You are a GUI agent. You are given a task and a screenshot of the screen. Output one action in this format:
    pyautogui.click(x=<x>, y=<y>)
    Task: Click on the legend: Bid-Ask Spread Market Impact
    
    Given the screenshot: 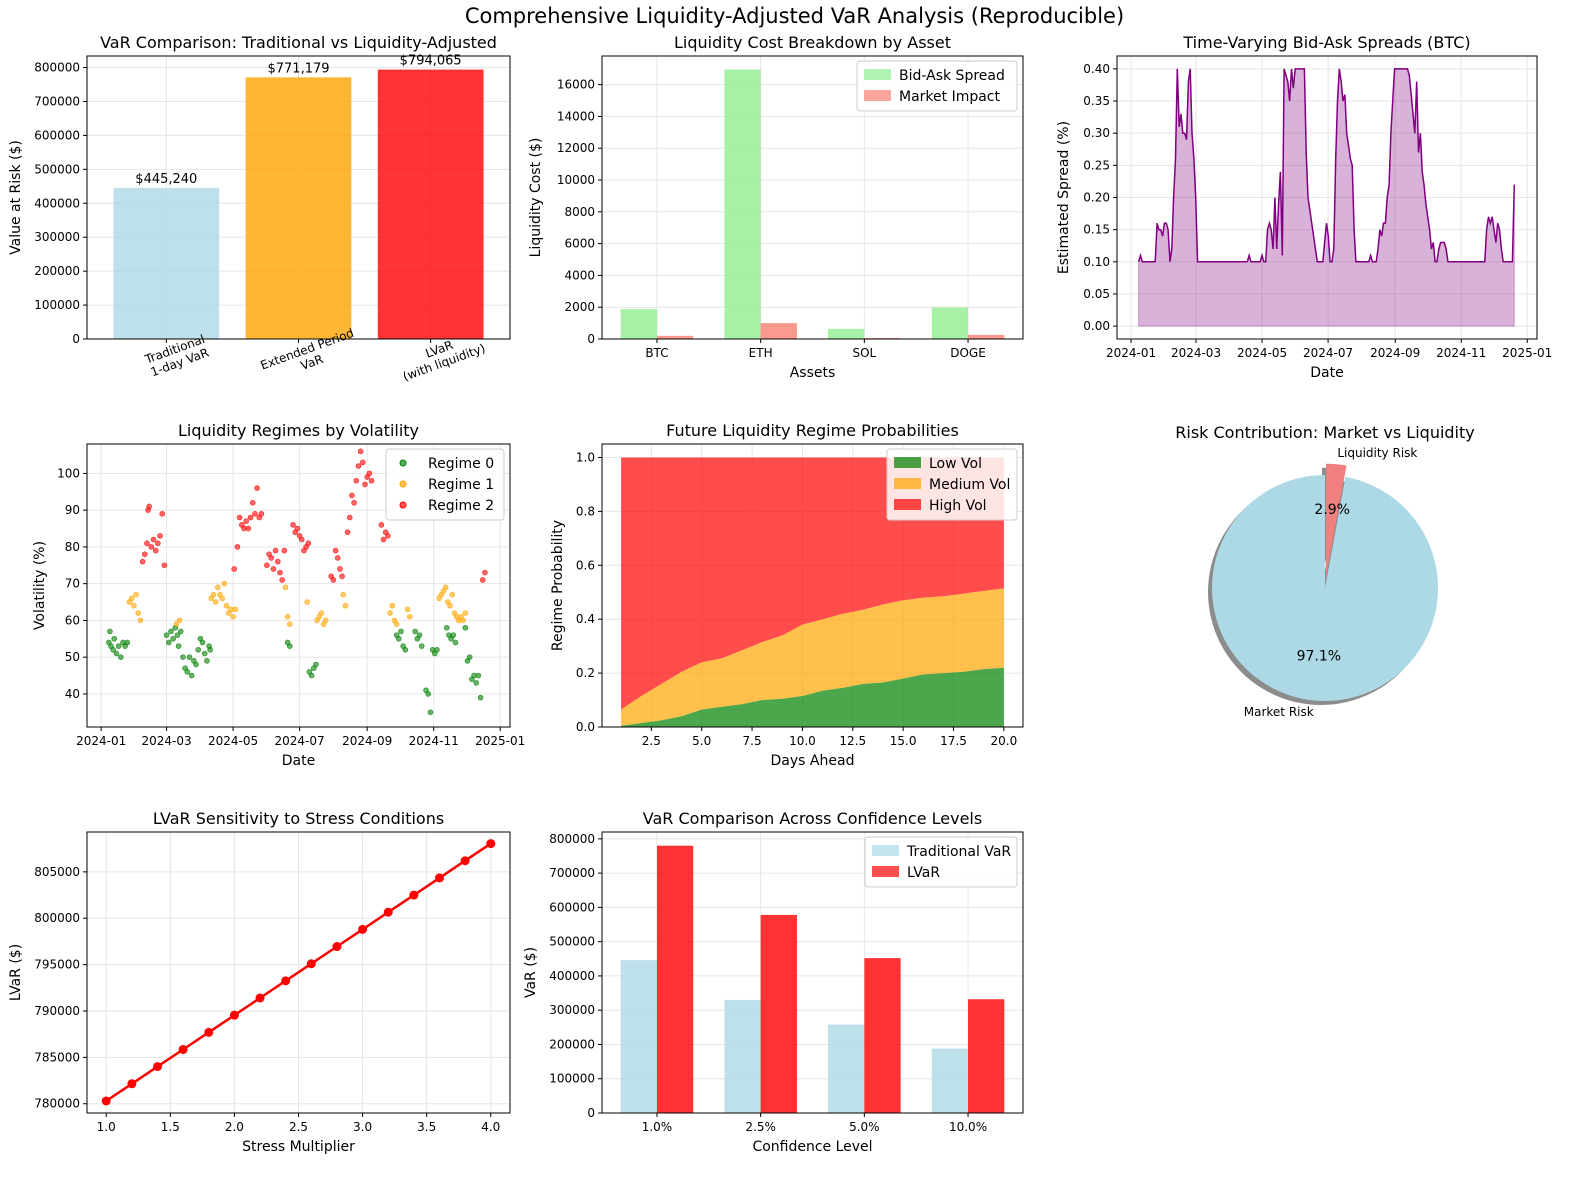 What is the action you would take?
    pyautogui.click(x=937, y=86)
    